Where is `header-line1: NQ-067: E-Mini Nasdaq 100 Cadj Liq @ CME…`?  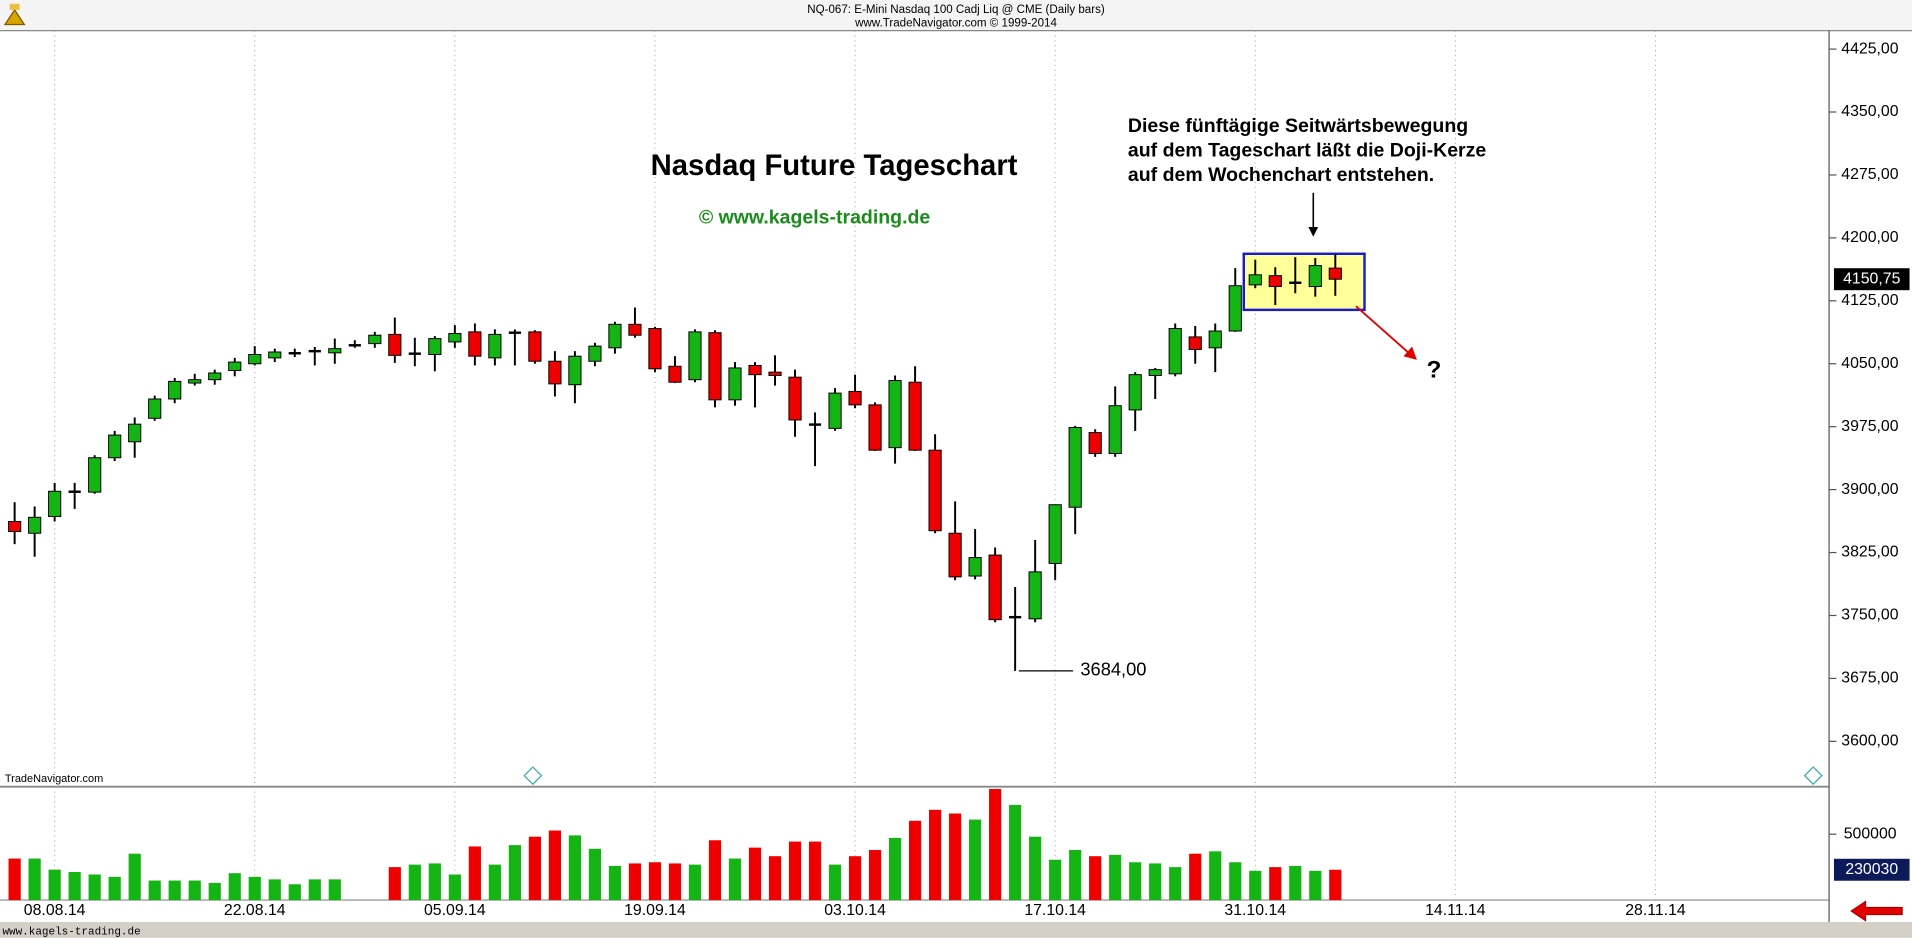 header-line1: NQ-067: E-Mini Nasdaq 100 Cadj Liq @ CME… is located at coordinates (956, 10).